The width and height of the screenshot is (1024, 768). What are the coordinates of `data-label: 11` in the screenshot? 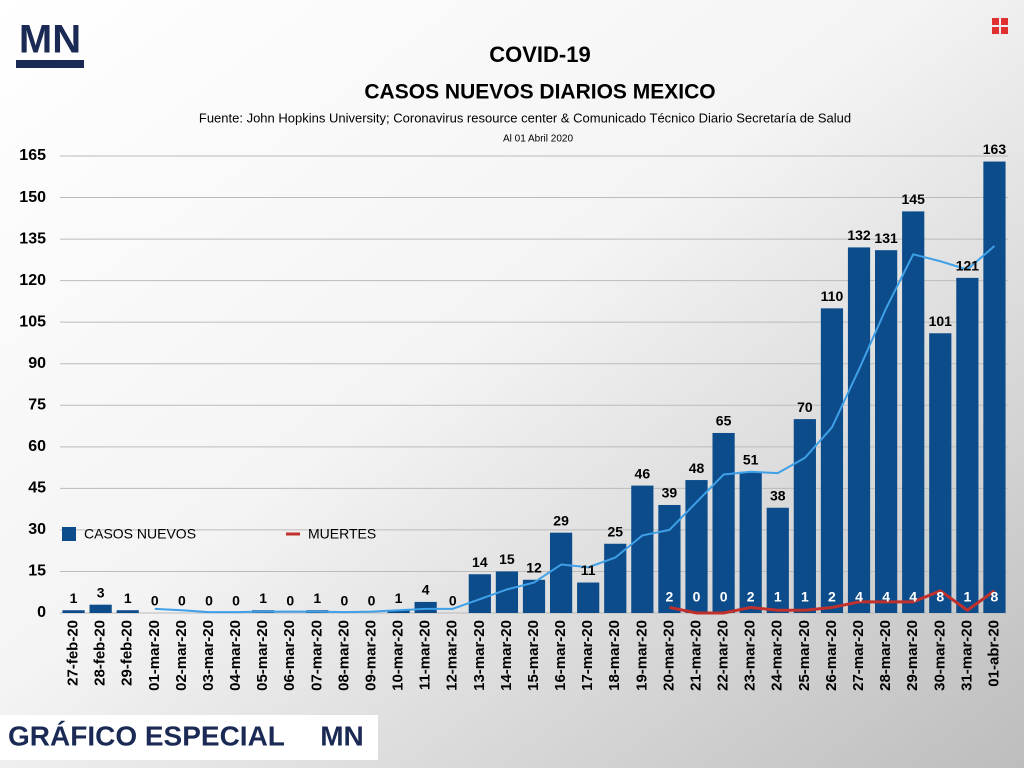 It's located at (588, 570).